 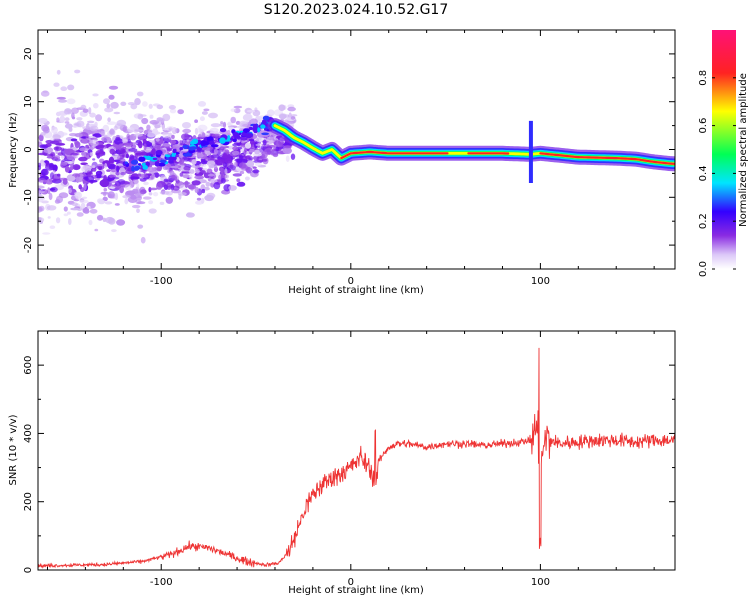 I want to click on y-tick-label: -20, so click(x=28, y=245).